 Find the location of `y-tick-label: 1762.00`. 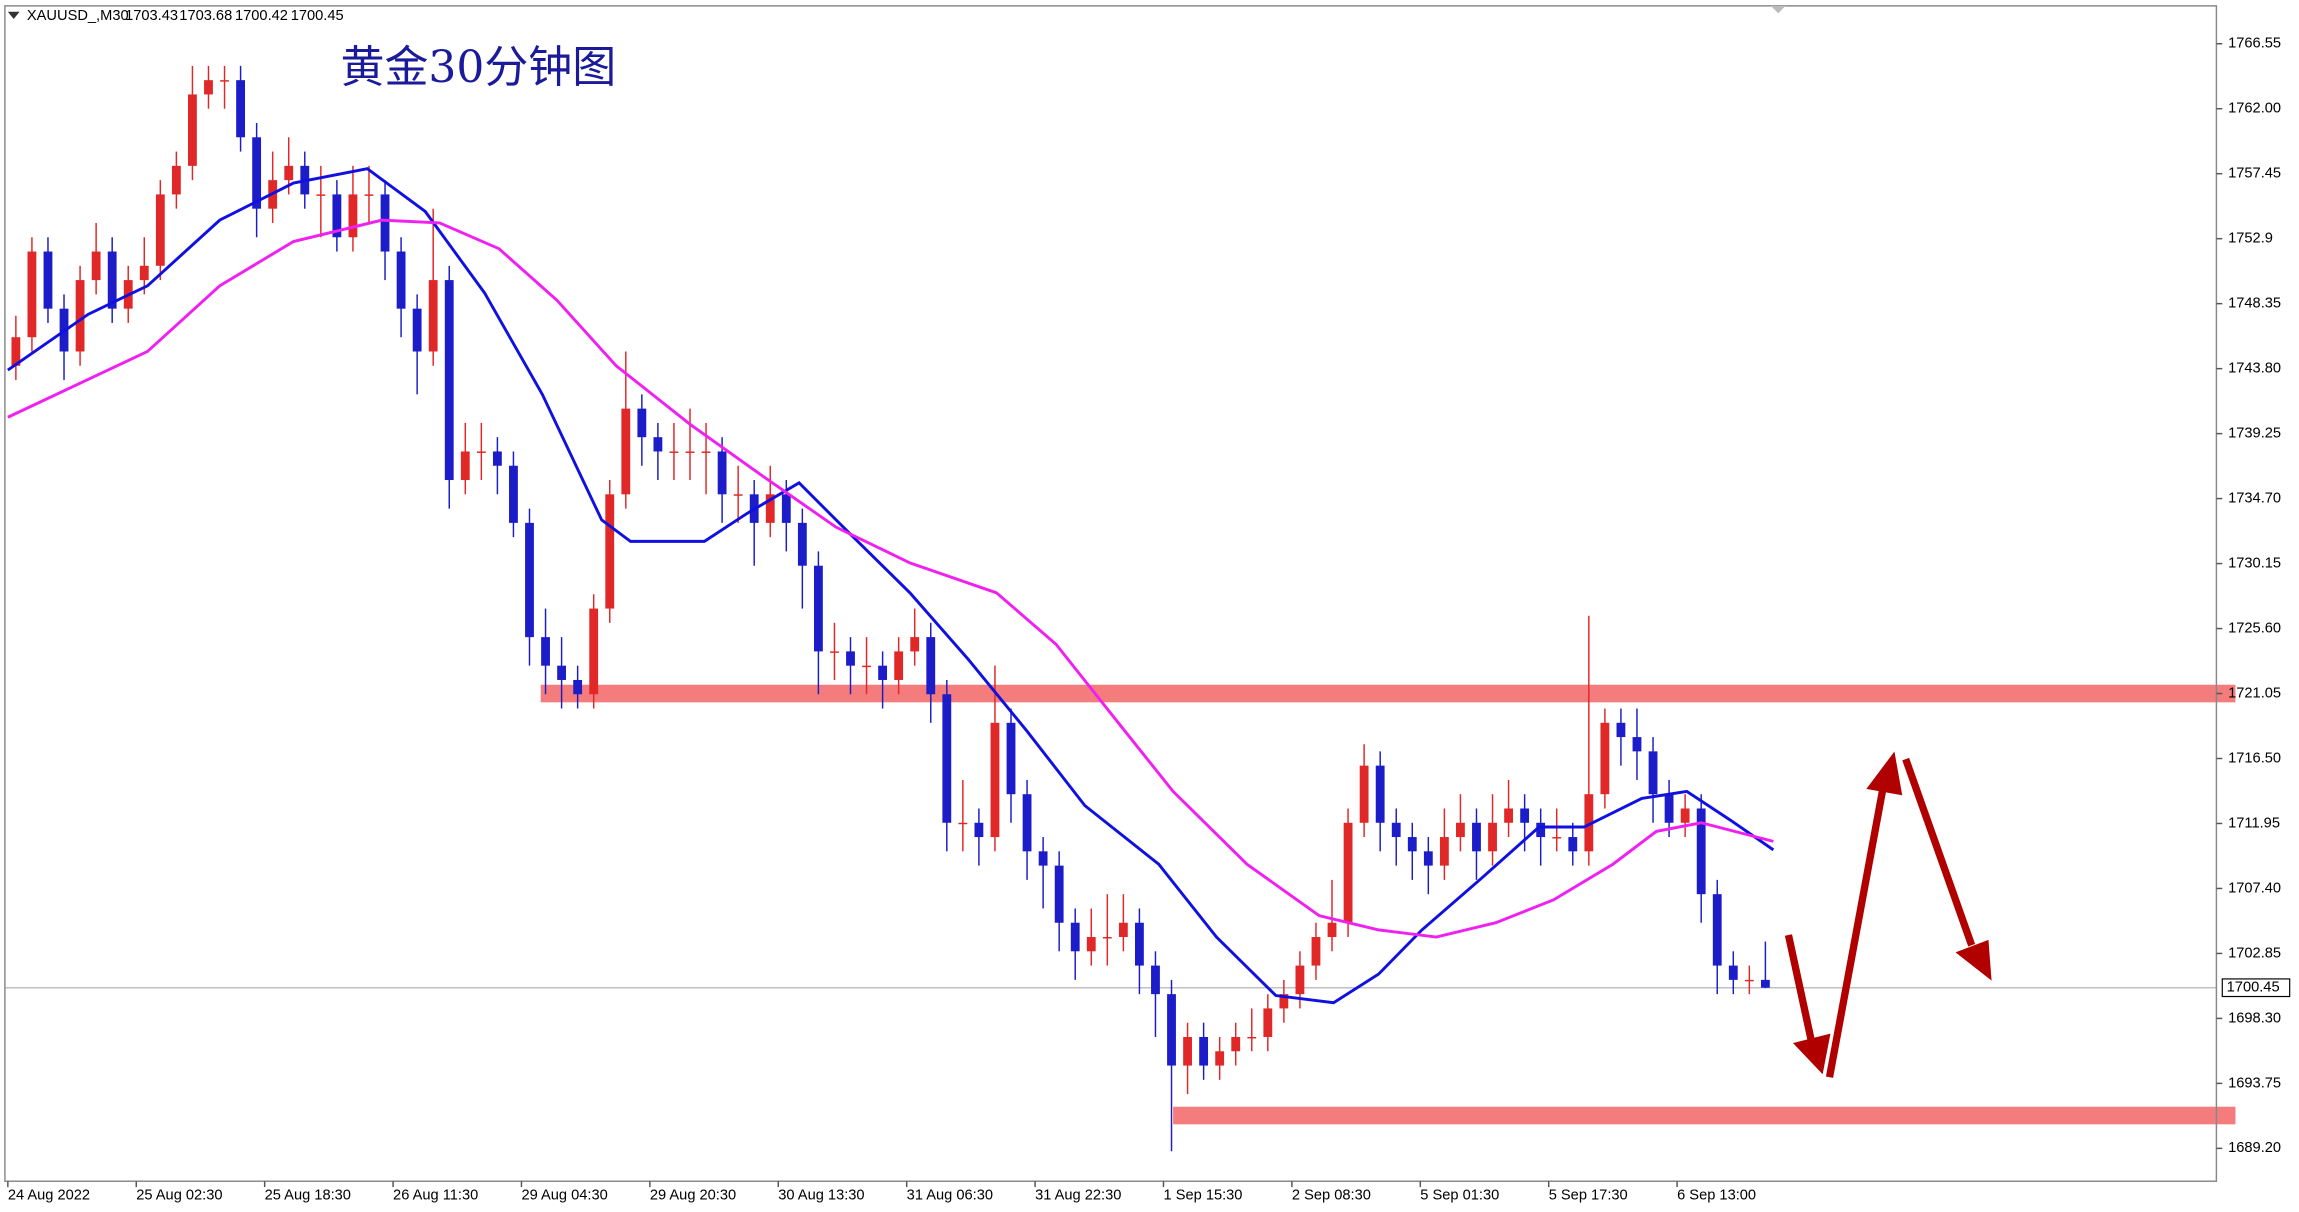

y-tick-label: 1762.00 is located at coordinates (2254, 109).